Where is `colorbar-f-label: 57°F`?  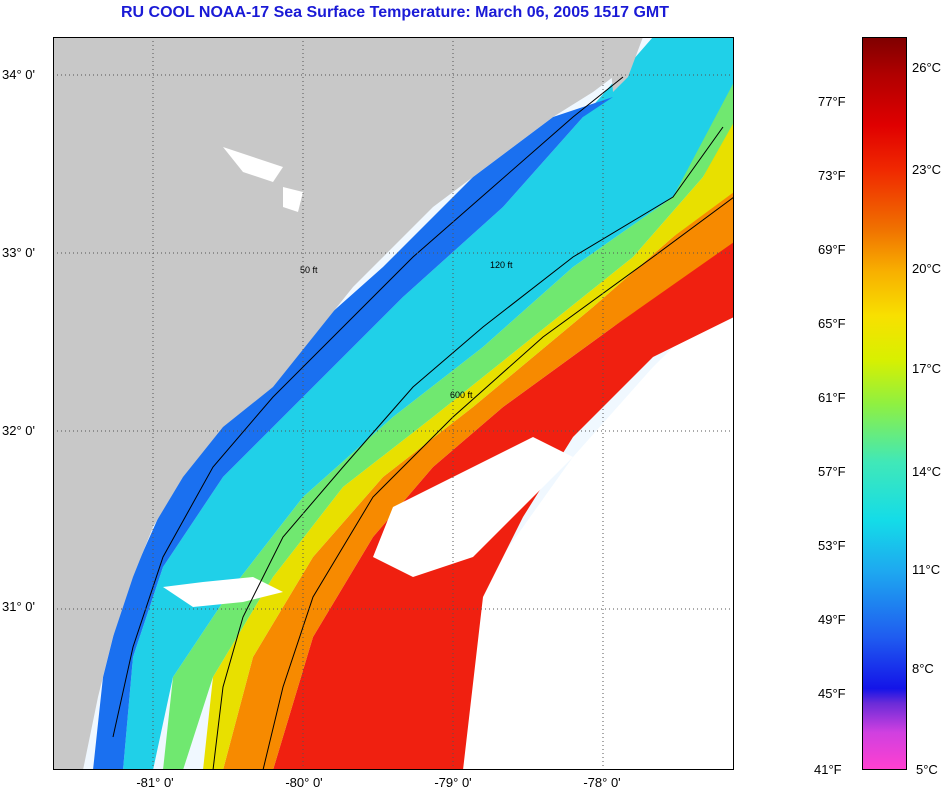
colorbar-f-label: 57°F is located at coordinates (832, 471).